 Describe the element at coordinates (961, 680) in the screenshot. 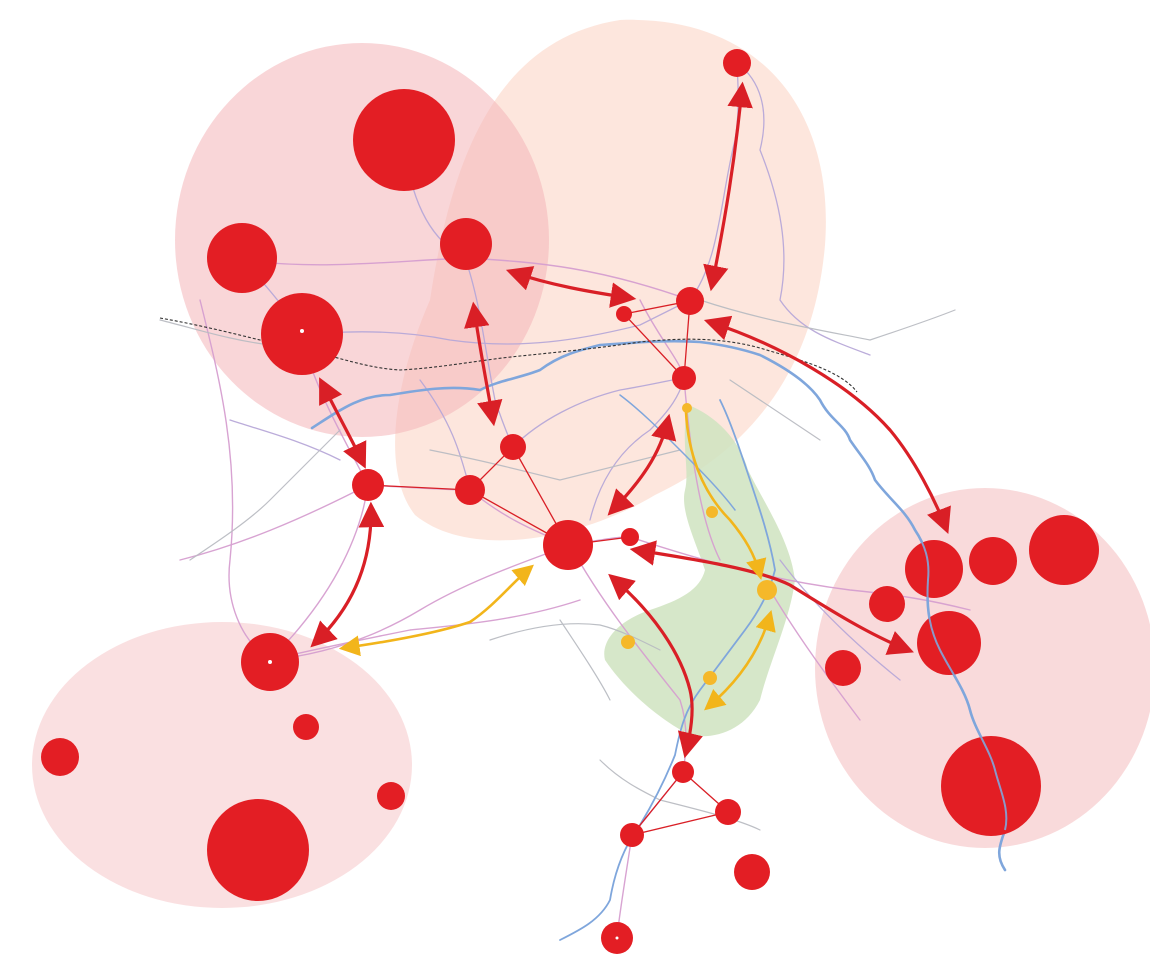

I see `river-overlay` at that location.